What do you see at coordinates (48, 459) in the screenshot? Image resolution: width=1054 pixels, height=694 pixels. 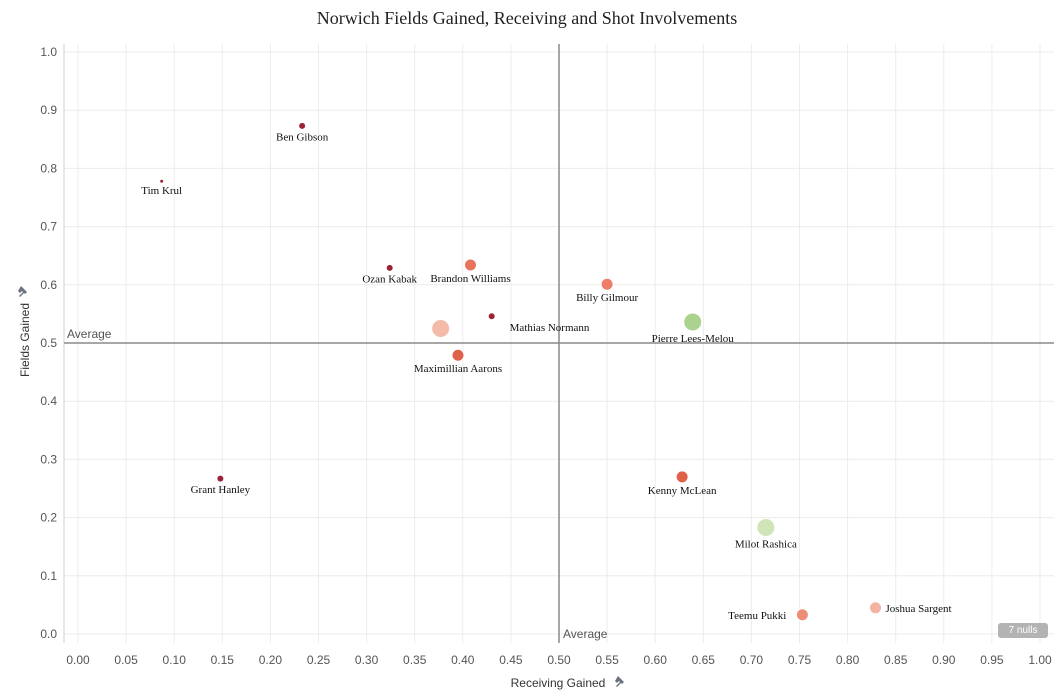 I see `y-tick-label: 0.3` at bounding box center [48, 459].